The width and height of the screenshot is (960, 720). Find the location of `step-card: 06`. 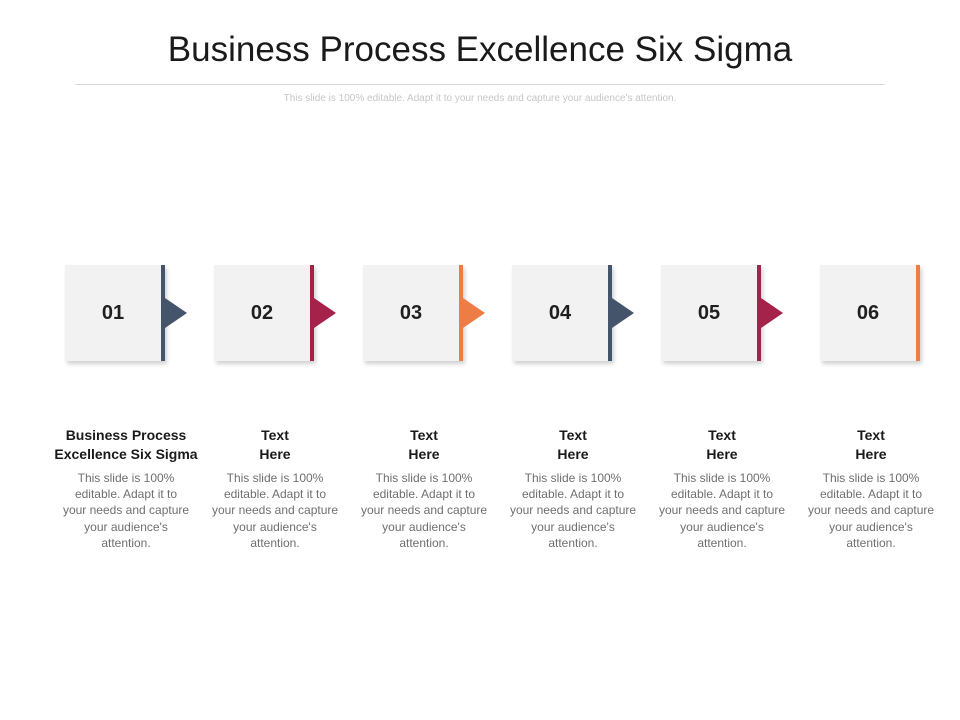

step-card: 06 is located at coordinates (870, 313).